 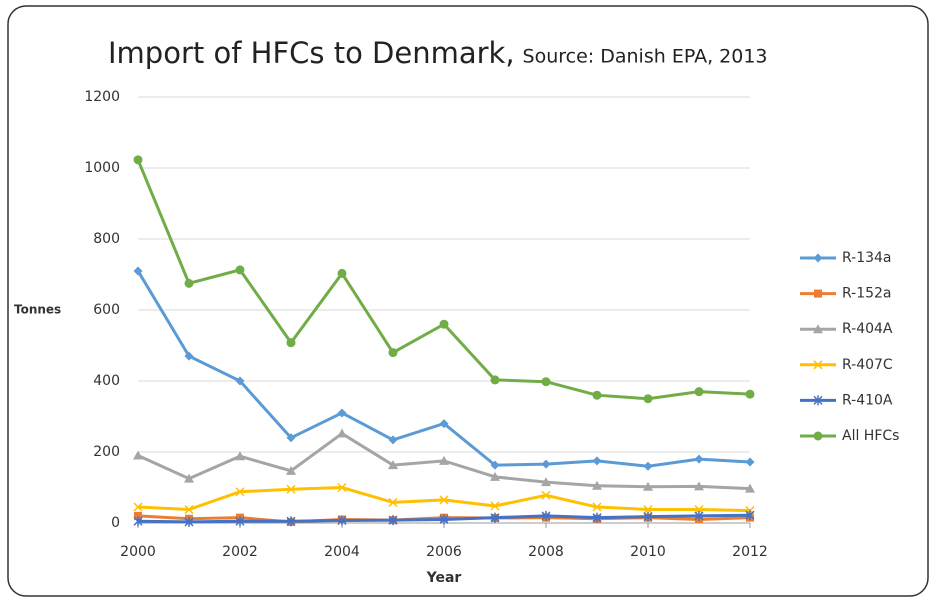 I want to click on y-tick-label: 1200, so click(x=102, y=97).